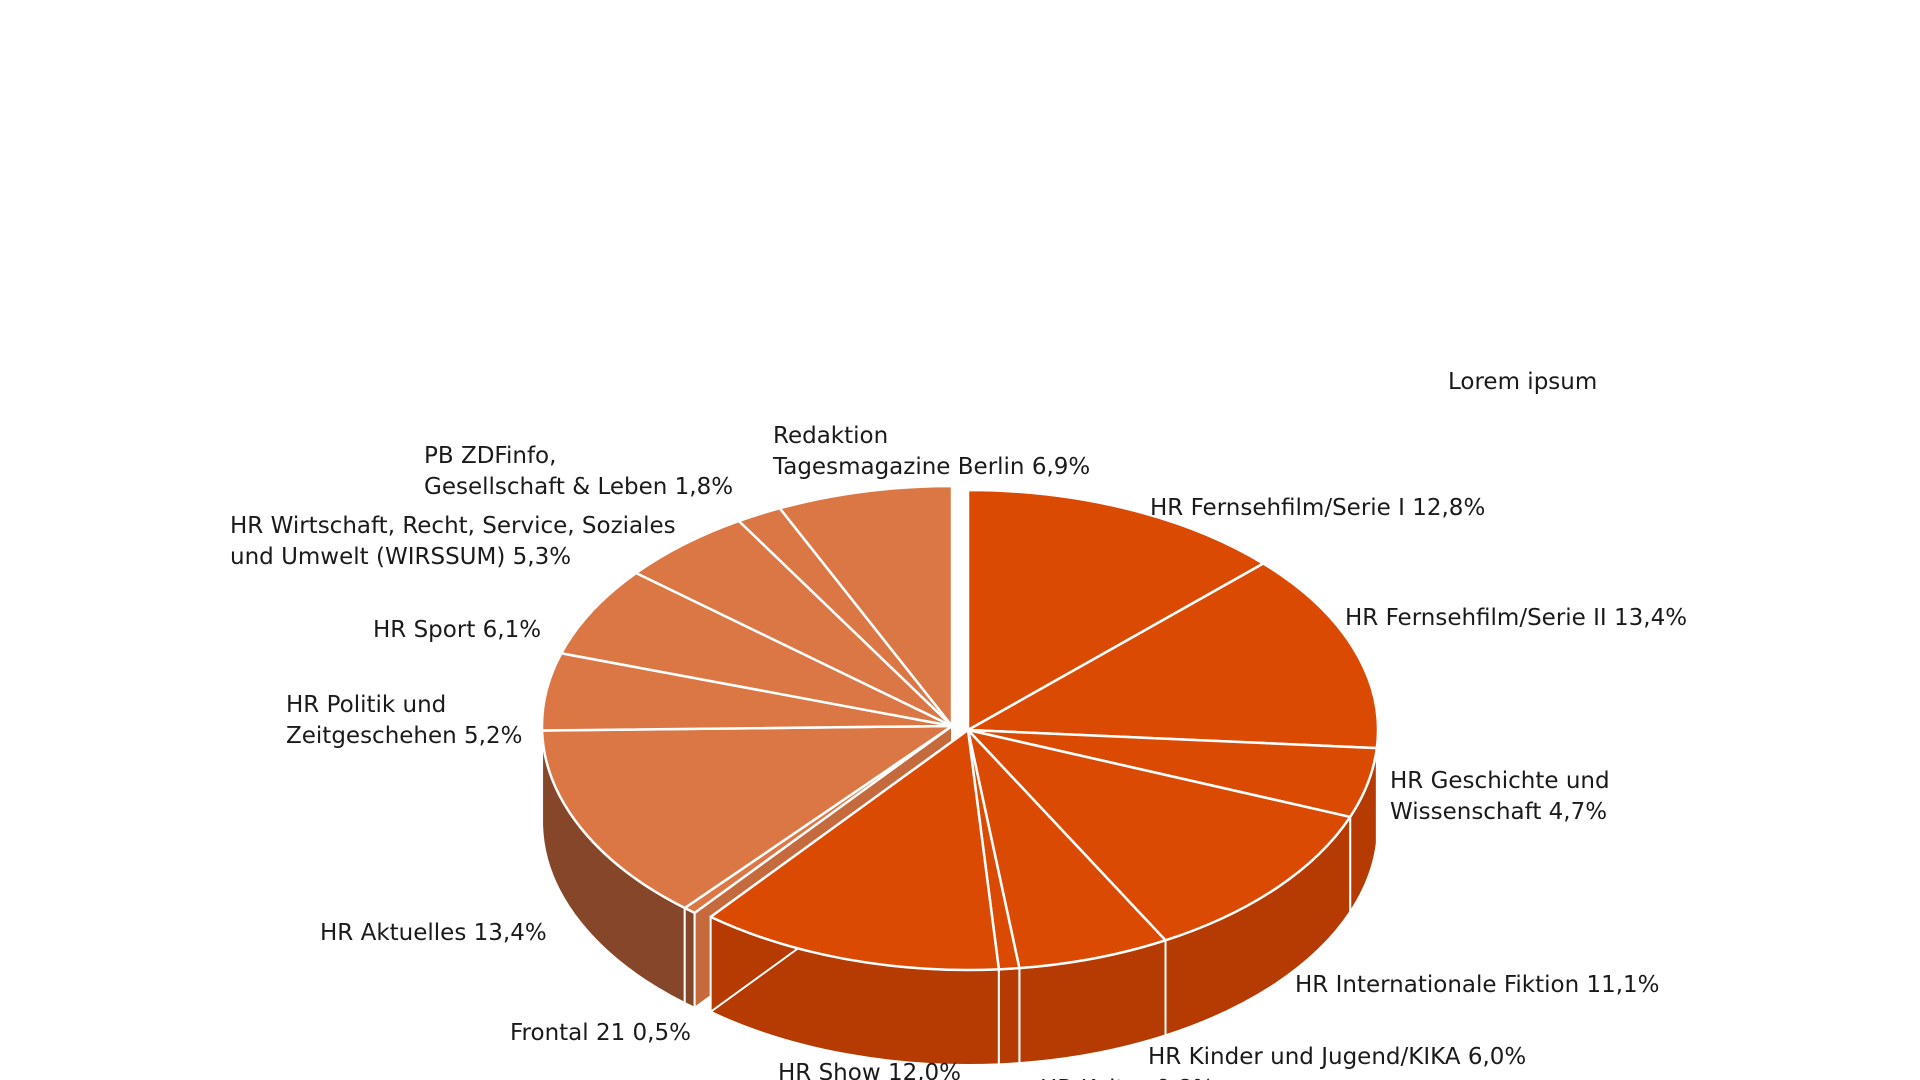  I want to click on slice-label-hr-kinder-und-jugend-kika: HR Kinder und Jugend/KIKA 6,0%, so click(1337, 1057).